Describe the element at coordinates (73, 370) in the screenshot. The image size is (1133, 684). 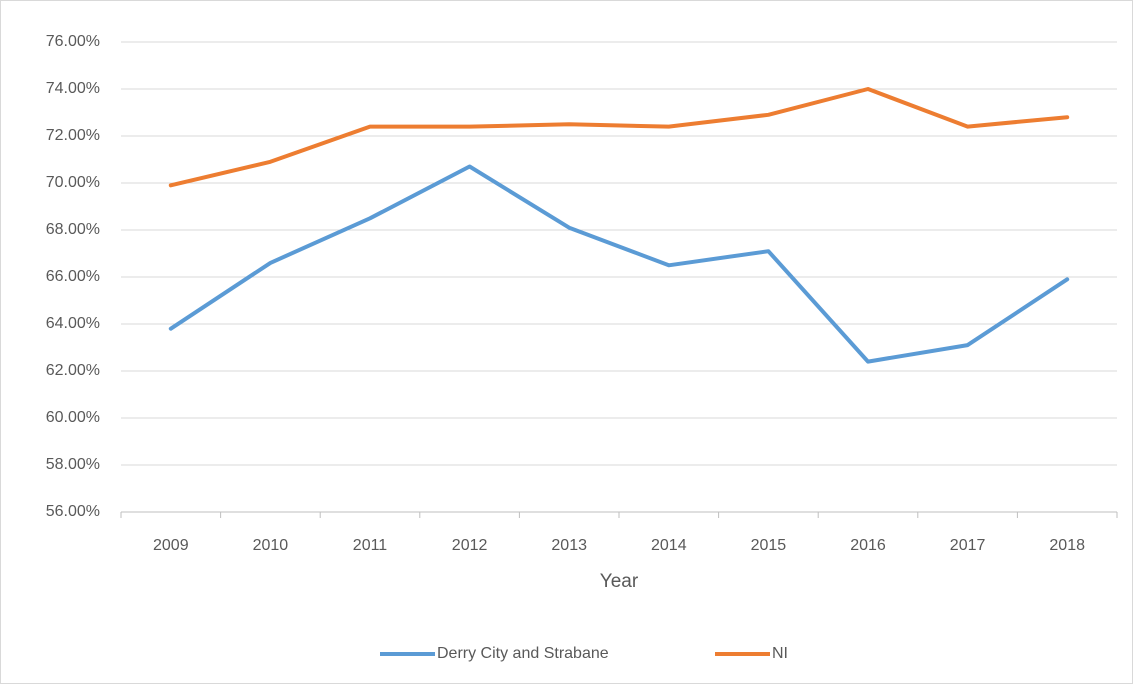
I see `y-tick-label: 62.00%` at that location.